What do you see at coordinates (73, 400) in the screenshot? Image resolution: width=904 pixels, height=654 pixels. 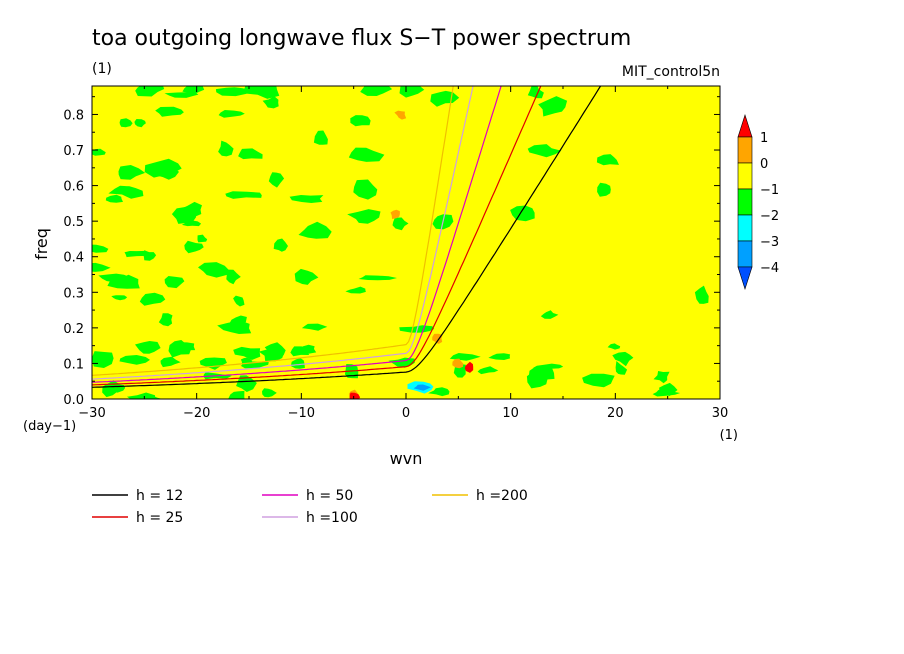 I see `y-tick-label: 0.0` at bounding box center [73, 400].